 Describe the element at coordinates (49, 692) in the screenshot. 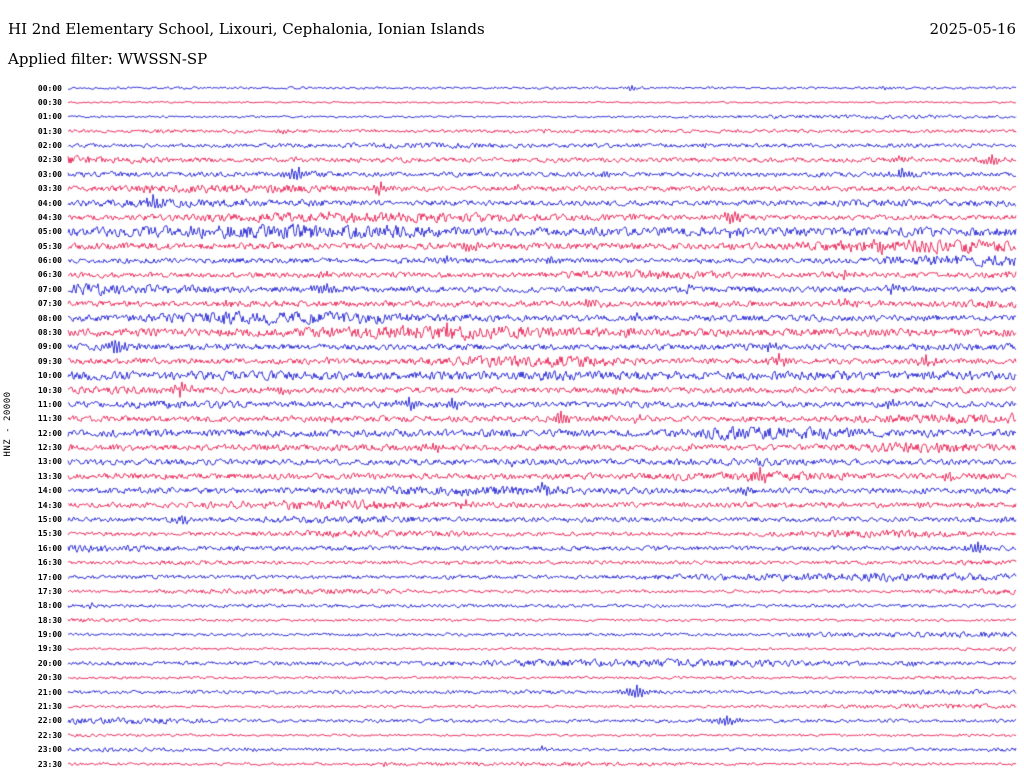

I see `row-time-label: 21:00` at that location.